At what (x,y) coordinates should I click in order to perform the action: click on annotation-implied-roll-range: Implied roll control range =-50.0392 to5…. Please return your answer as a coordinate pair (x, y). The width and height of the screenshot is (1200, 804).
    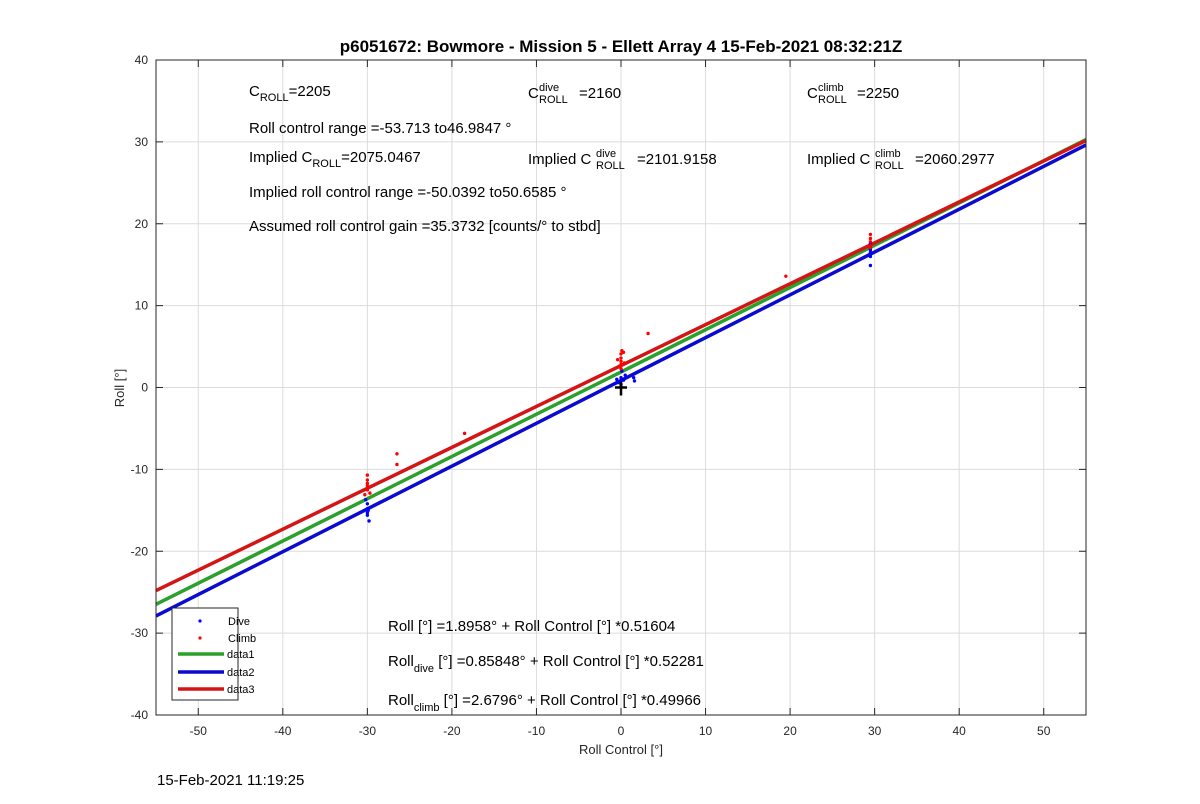
    Looking at the image, I should click on (407, 192).